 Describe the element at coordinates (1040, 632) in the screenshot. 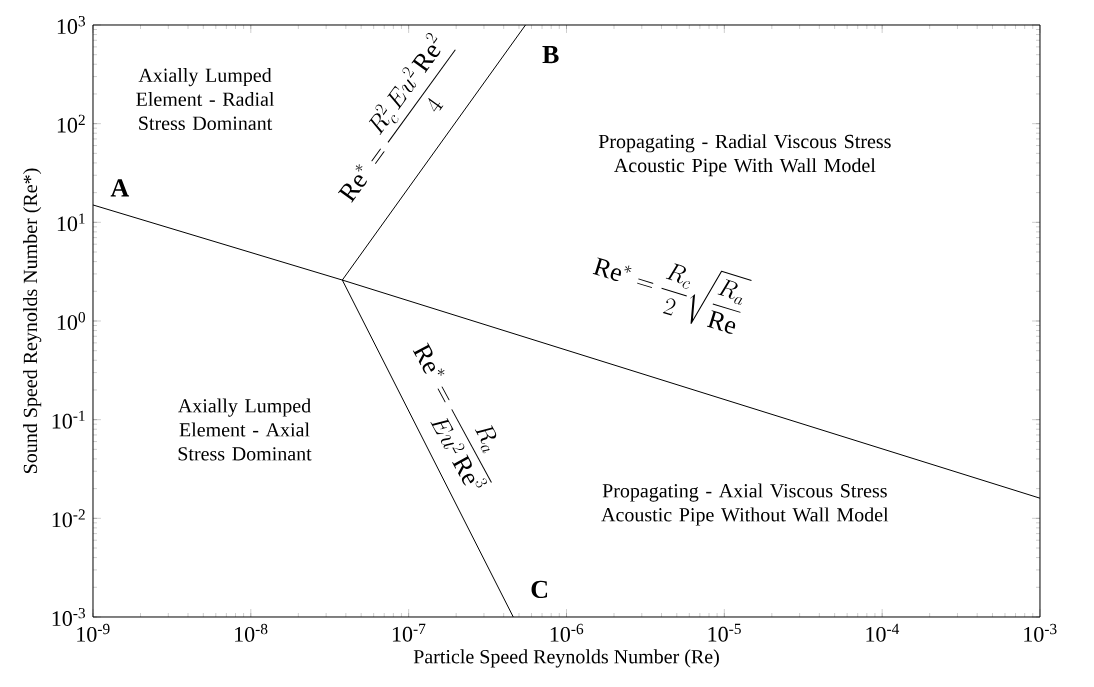

I see `x-tick-label: 10$^{-3}$` at that location.